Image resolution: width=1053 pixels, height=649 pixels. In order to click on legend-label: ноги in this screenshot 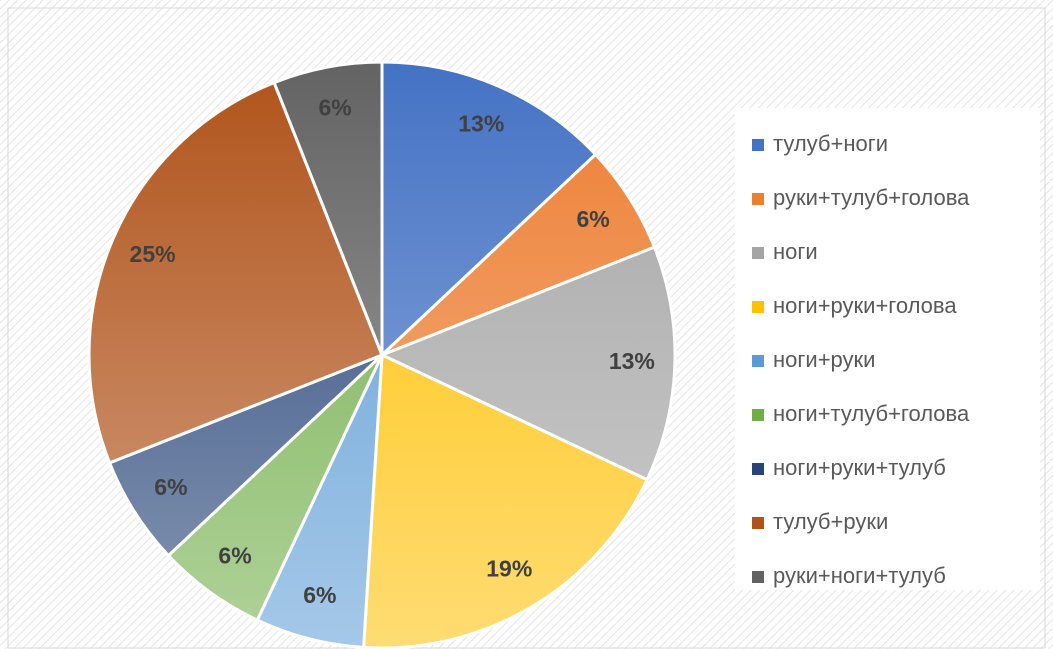, I will do `click(795, 251)`.